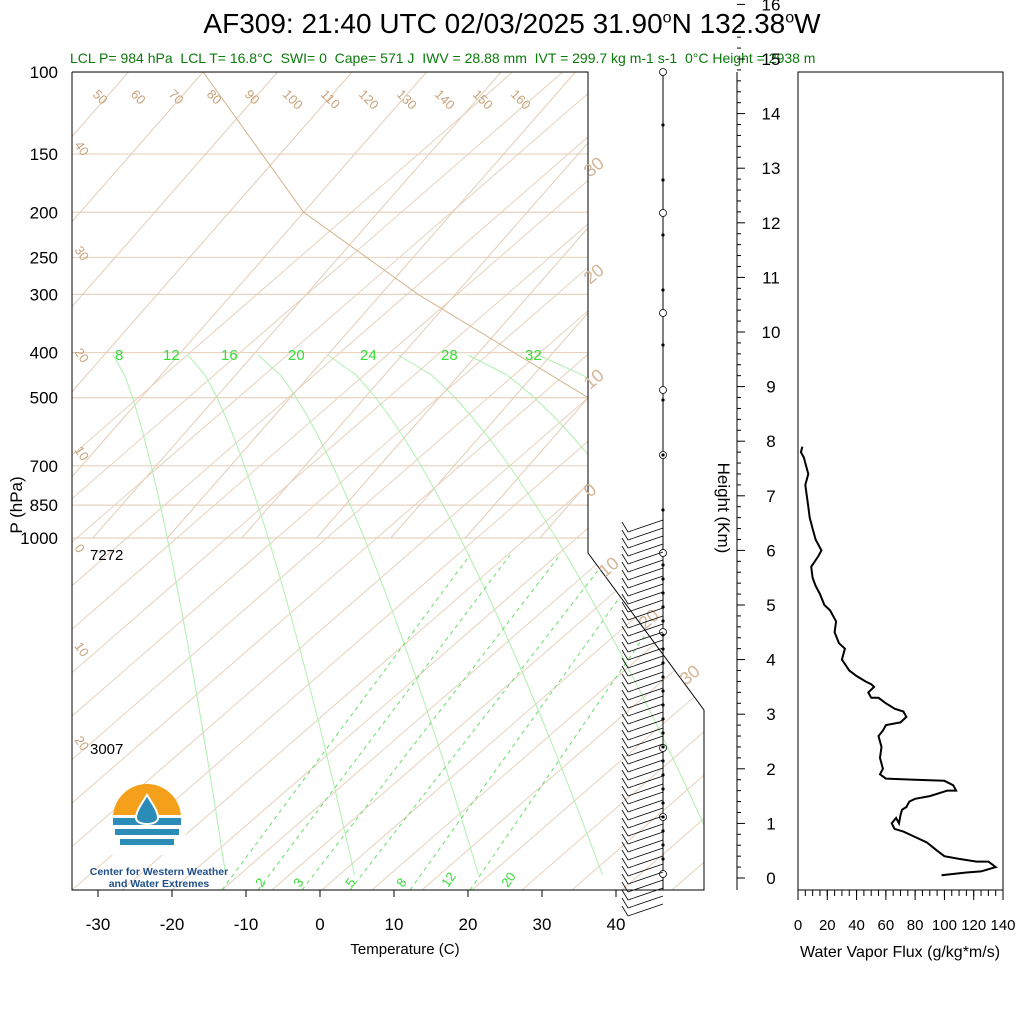 The image size is (1024, 1024). I want to click on mixing-ratio-label: 5, so click(350, 882).